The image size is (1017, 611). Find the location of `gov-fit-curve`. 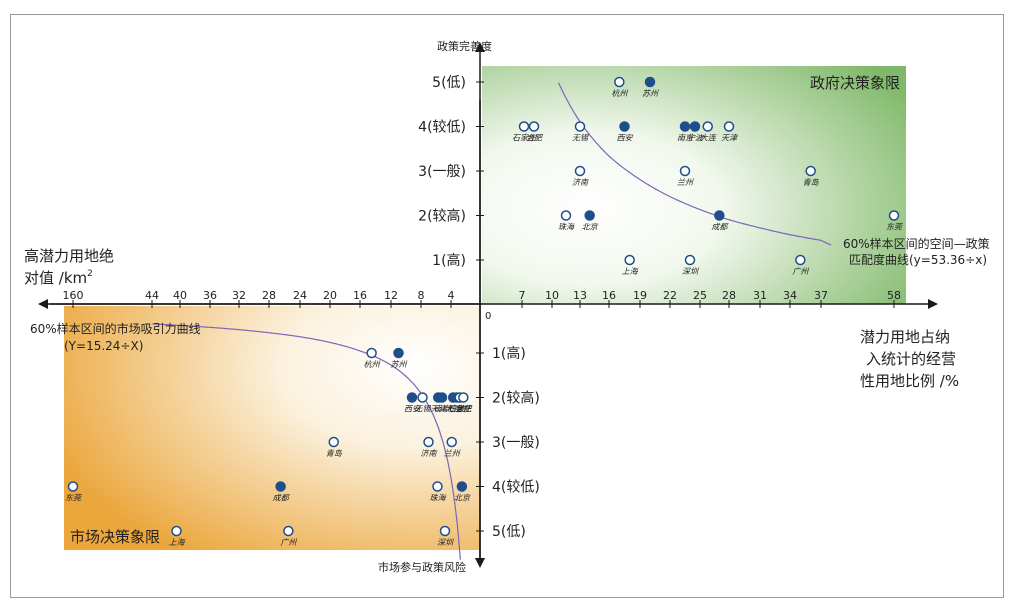

gov-fit-curve is located at coordinates (694, 164).